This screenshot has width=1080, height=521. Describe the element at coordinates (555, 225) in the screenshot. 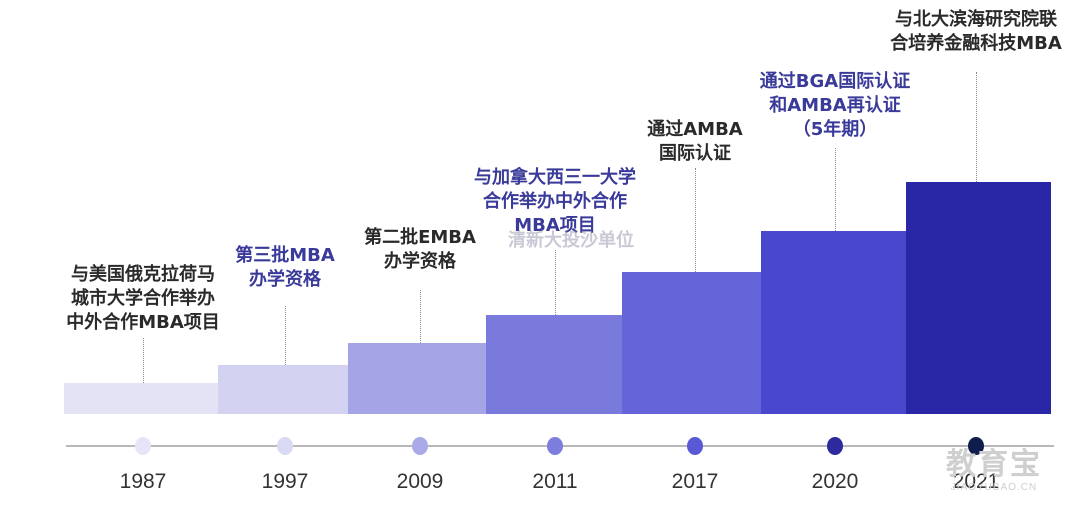

I see `caption-line: MBA项目` at that location.